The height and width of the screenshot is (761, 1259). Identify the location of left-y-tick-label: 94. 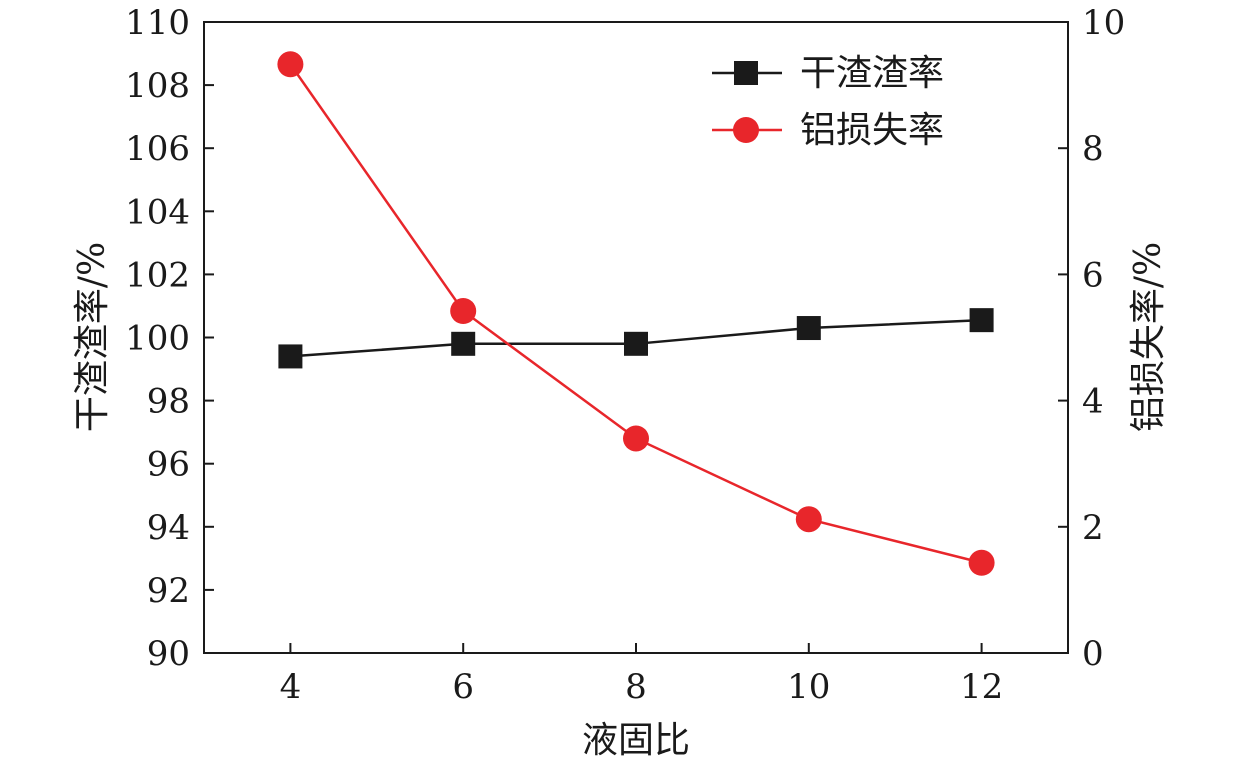
(168, 528).